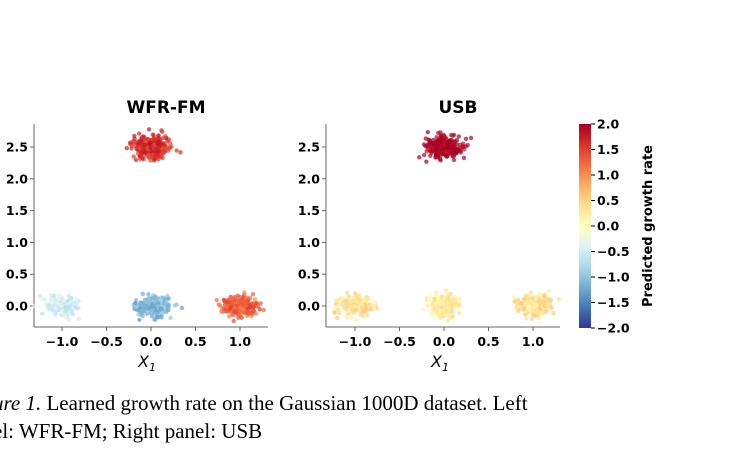 Image resolution: width=754 pixels, height=461 pixels. What do you see at coordinates (131, 431) in the screenshot?
I see `caption-line-2: el: WFR-FM; Right panel: USB` at bounding box center [131, 431].